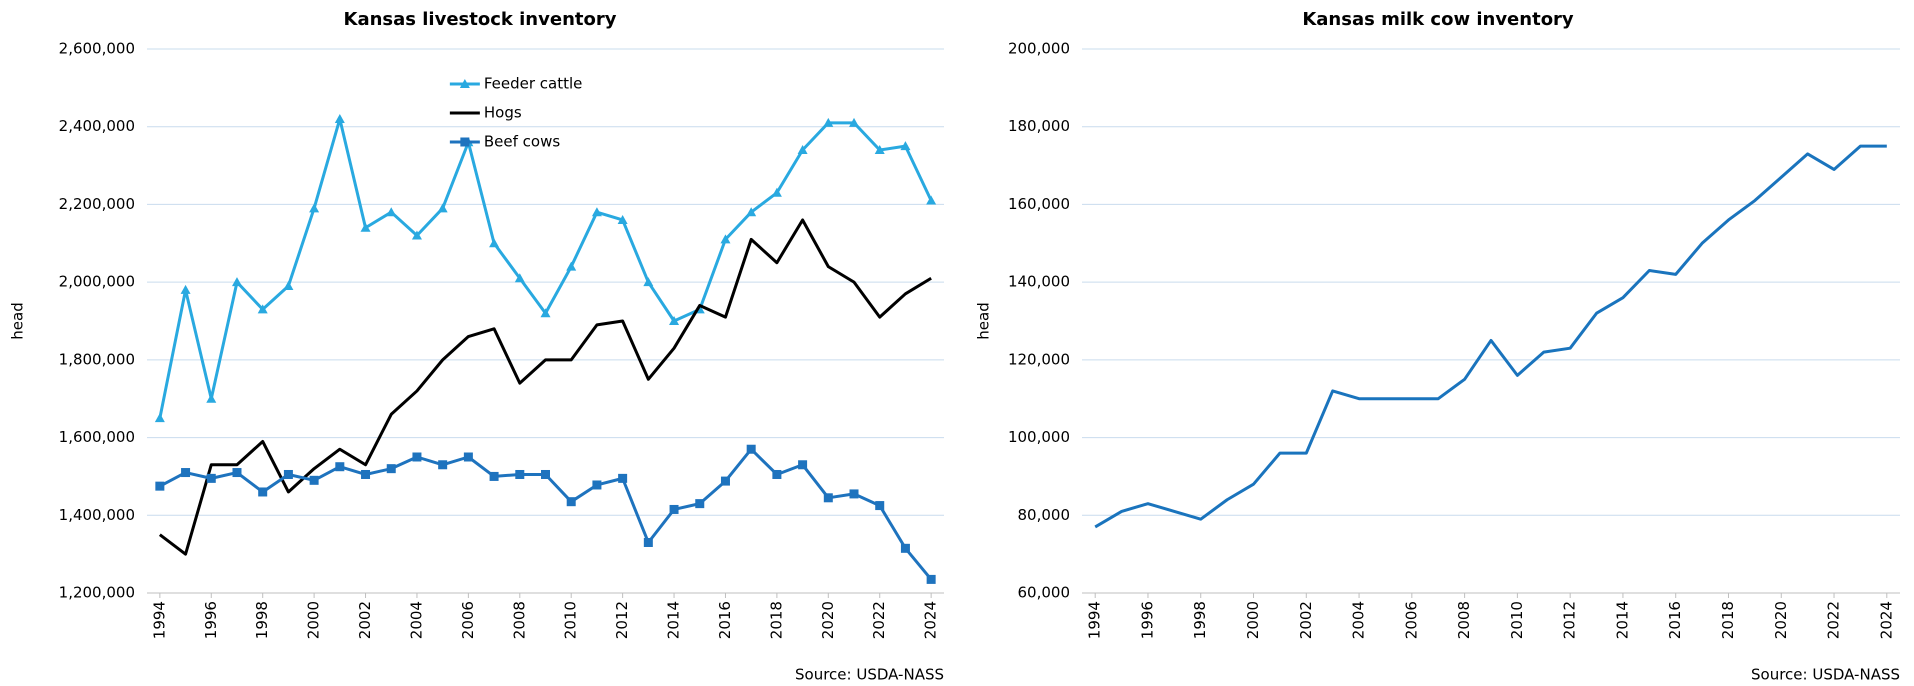  Describe the element at coordinates (533, 84) in the screenshot. I see `legend-label: Feeder cattle` at that location.